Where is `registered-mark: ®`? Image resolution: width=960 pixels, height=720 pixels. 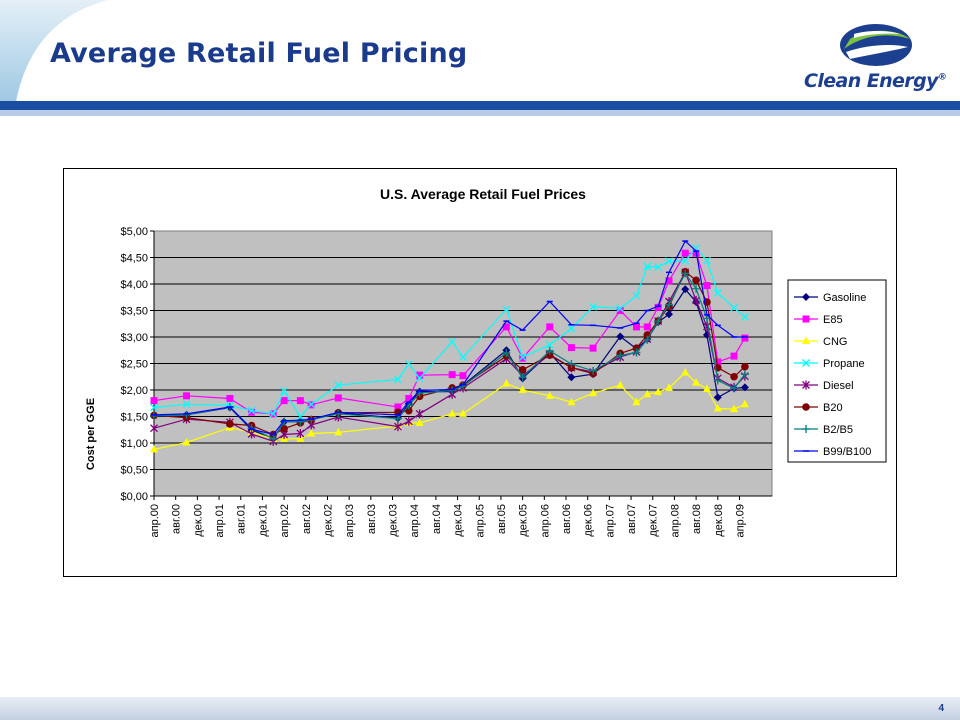
registered-mark: ® is located at coordinates (942, 77).